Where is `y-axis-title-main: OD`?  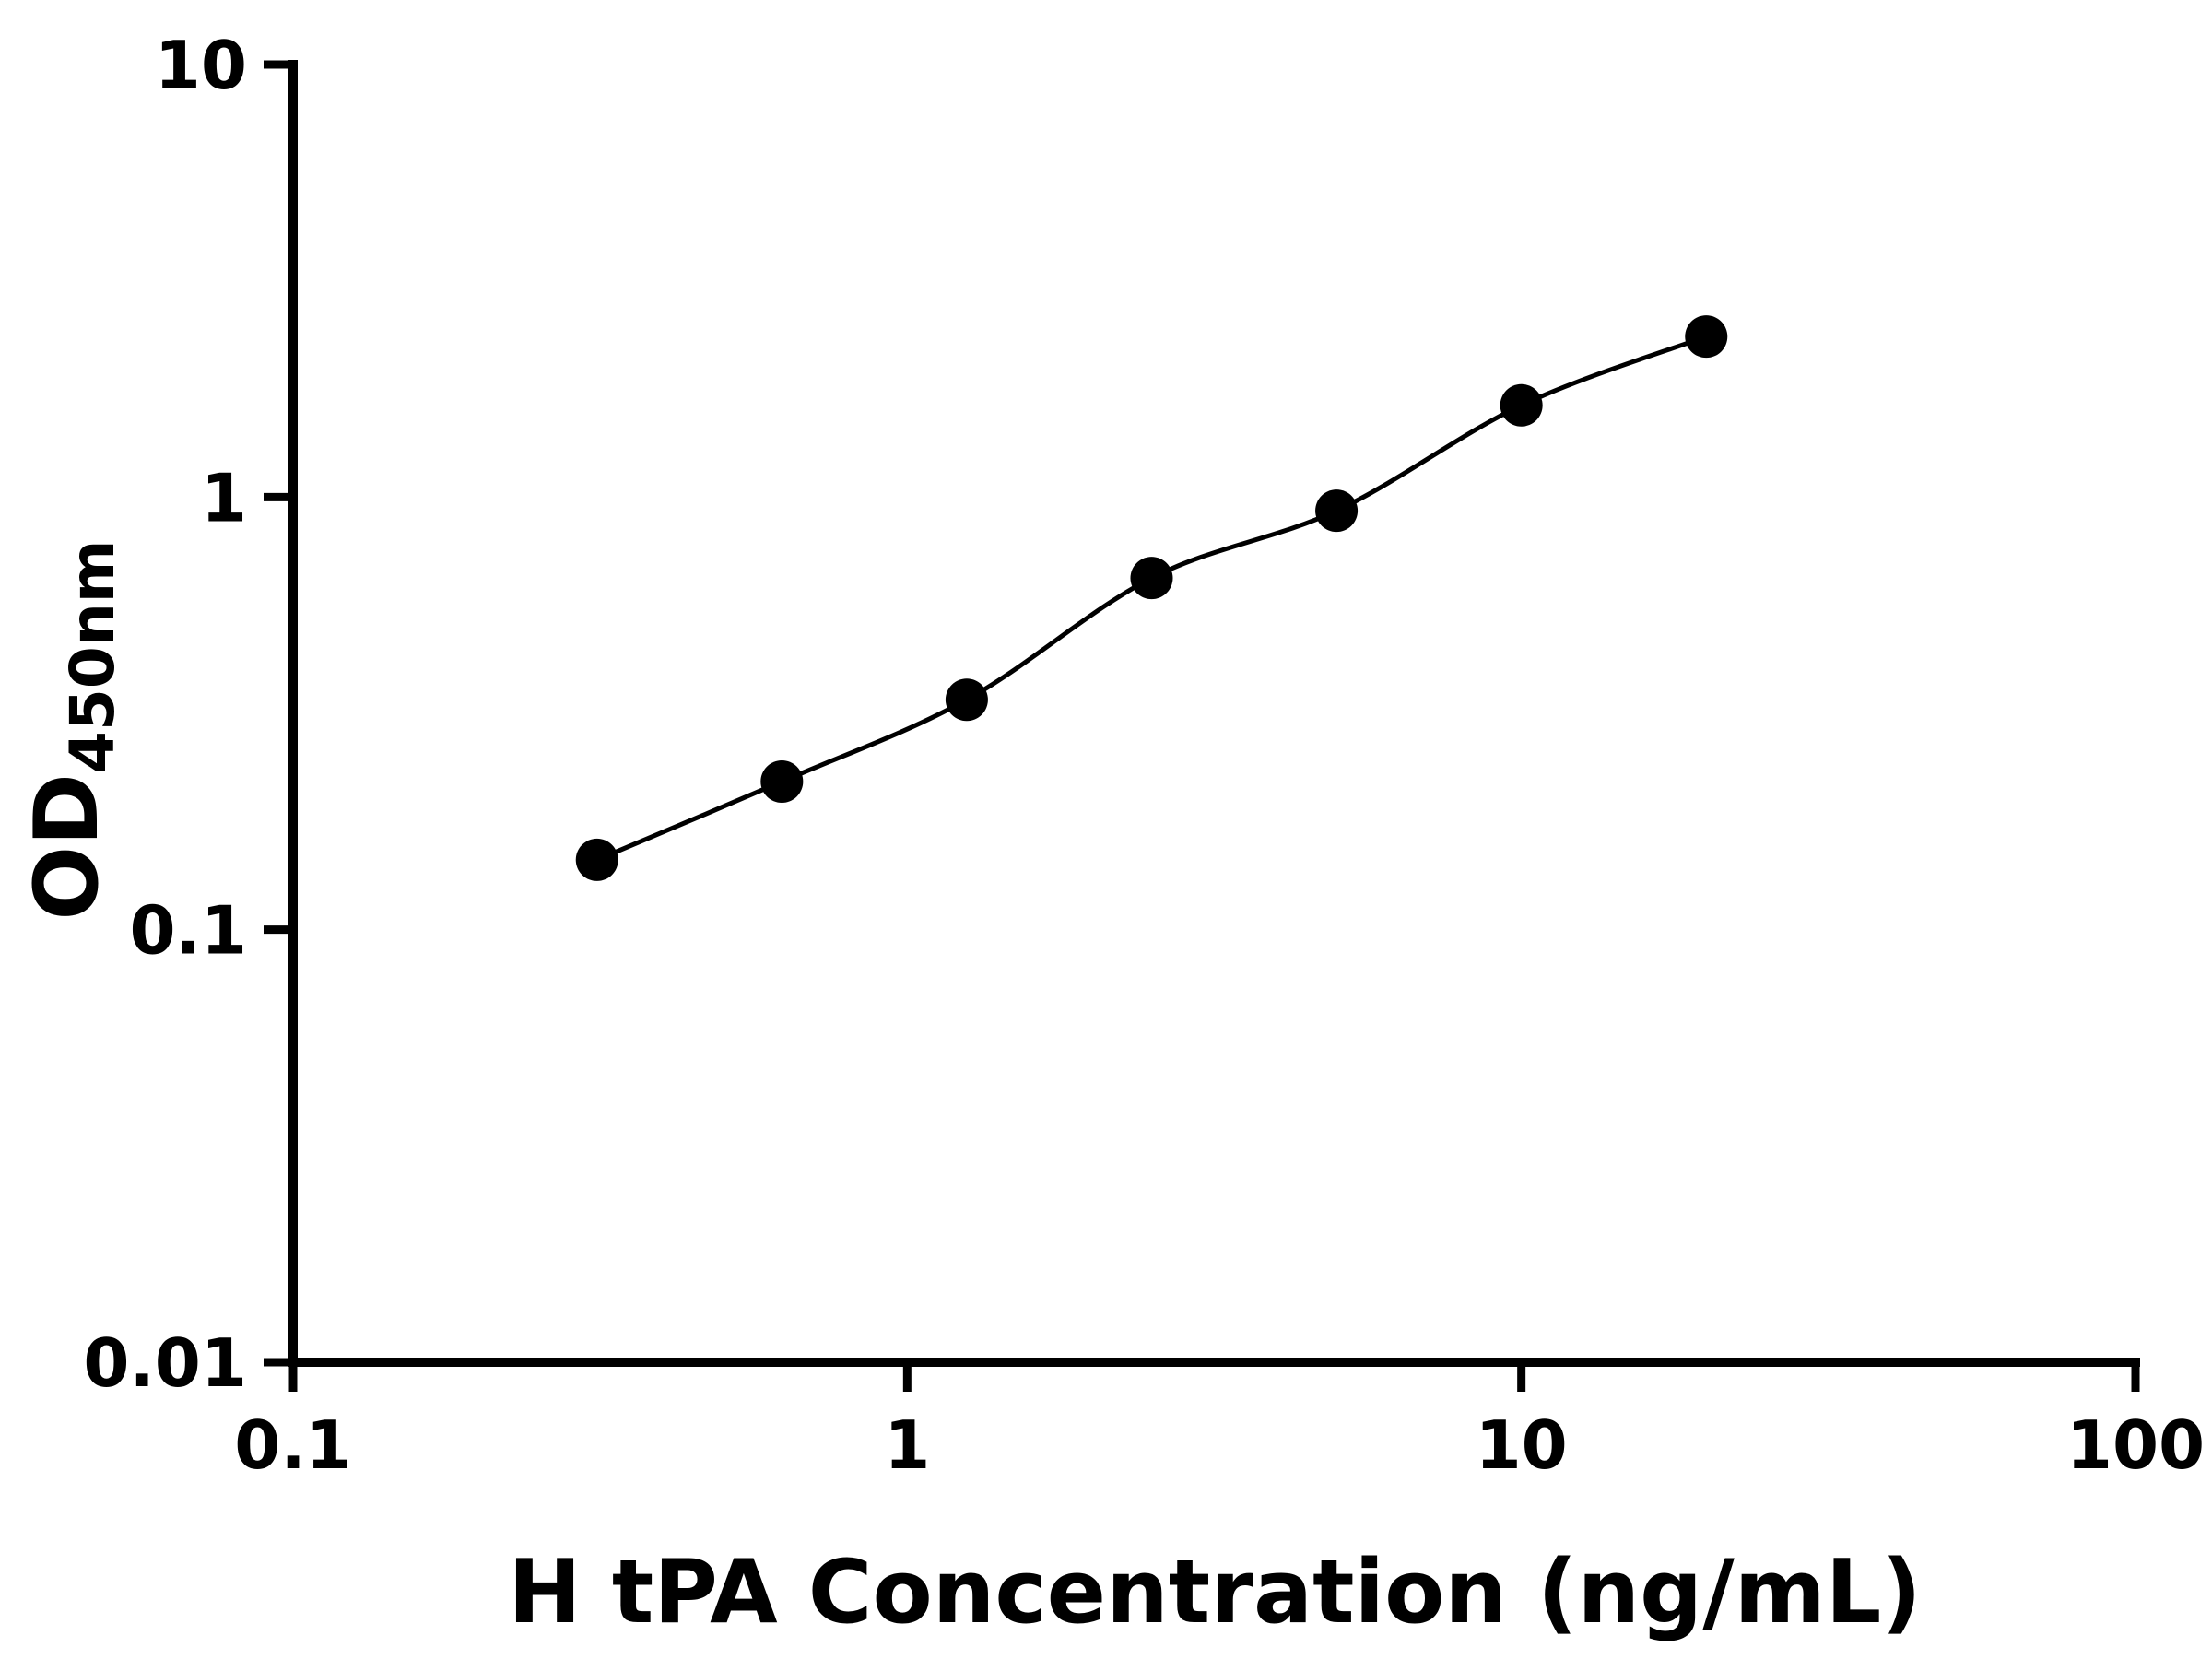 y-axis-title-main: OD is located at coordinates (67, 847).